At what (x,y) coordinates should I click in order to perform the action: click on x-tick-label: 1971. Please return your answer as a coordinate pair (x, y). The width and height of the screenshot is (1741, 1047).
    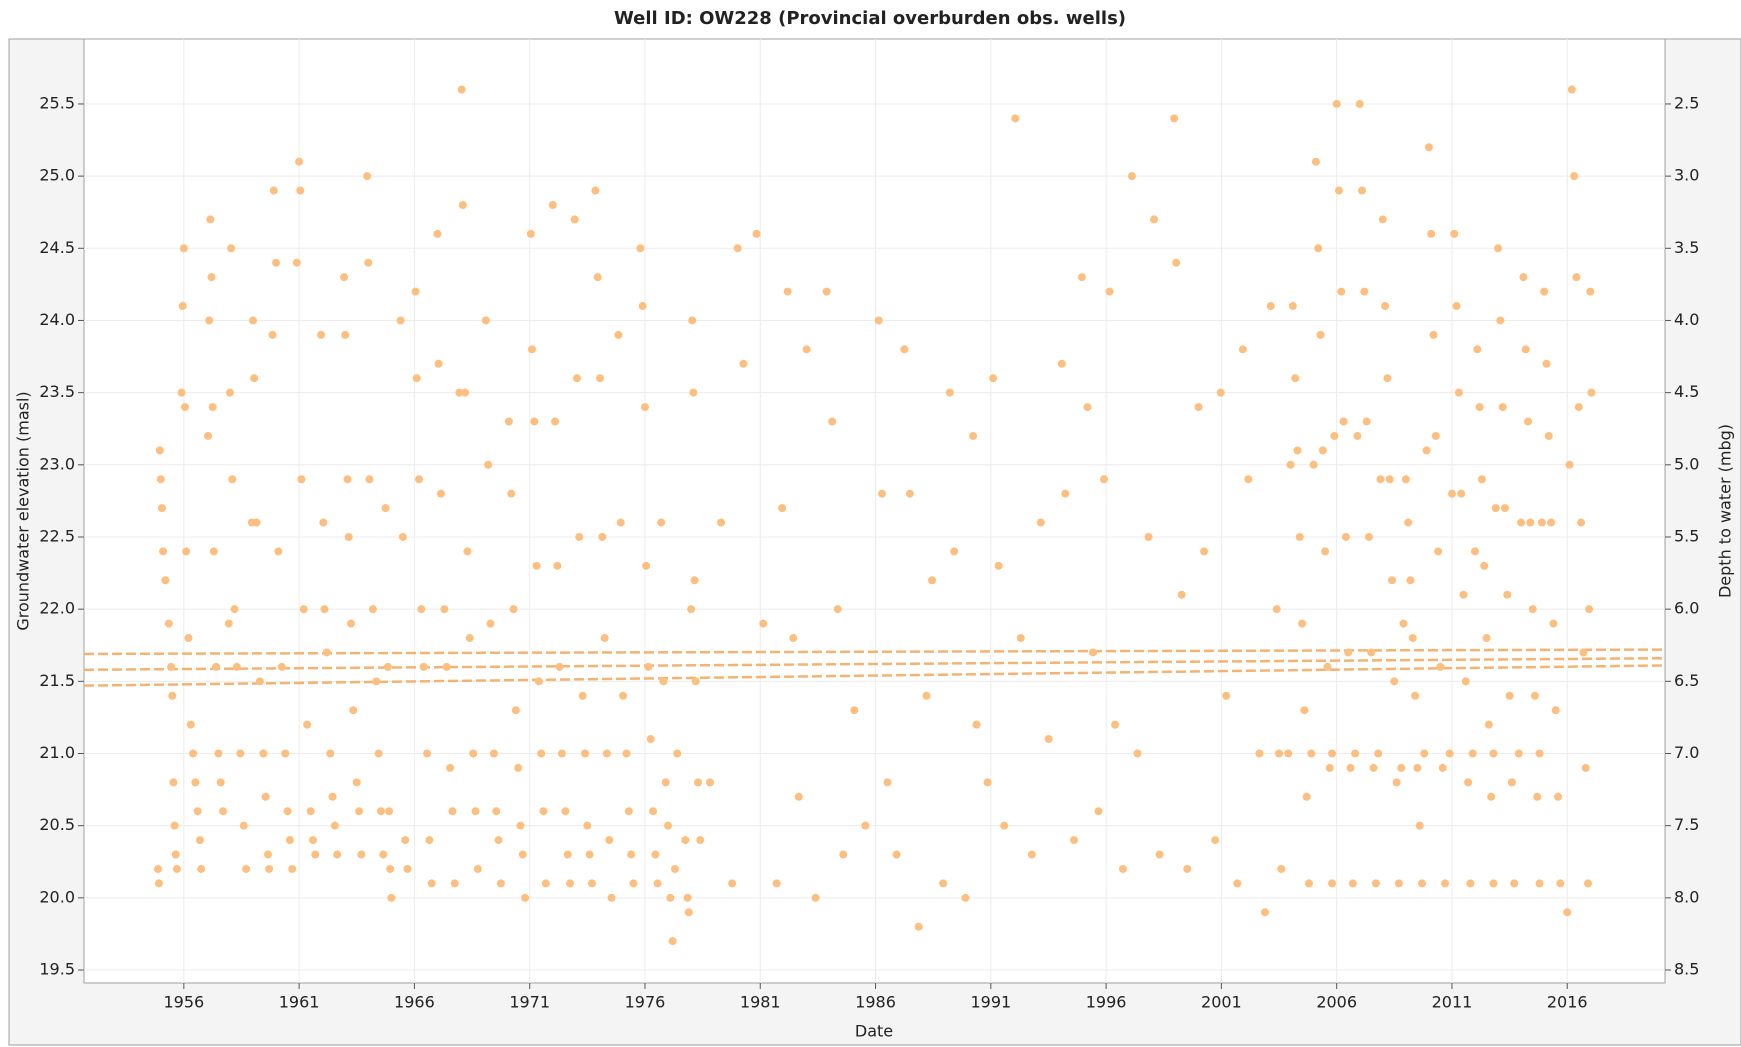
    Looking at the image, I should click on (529, 1002).